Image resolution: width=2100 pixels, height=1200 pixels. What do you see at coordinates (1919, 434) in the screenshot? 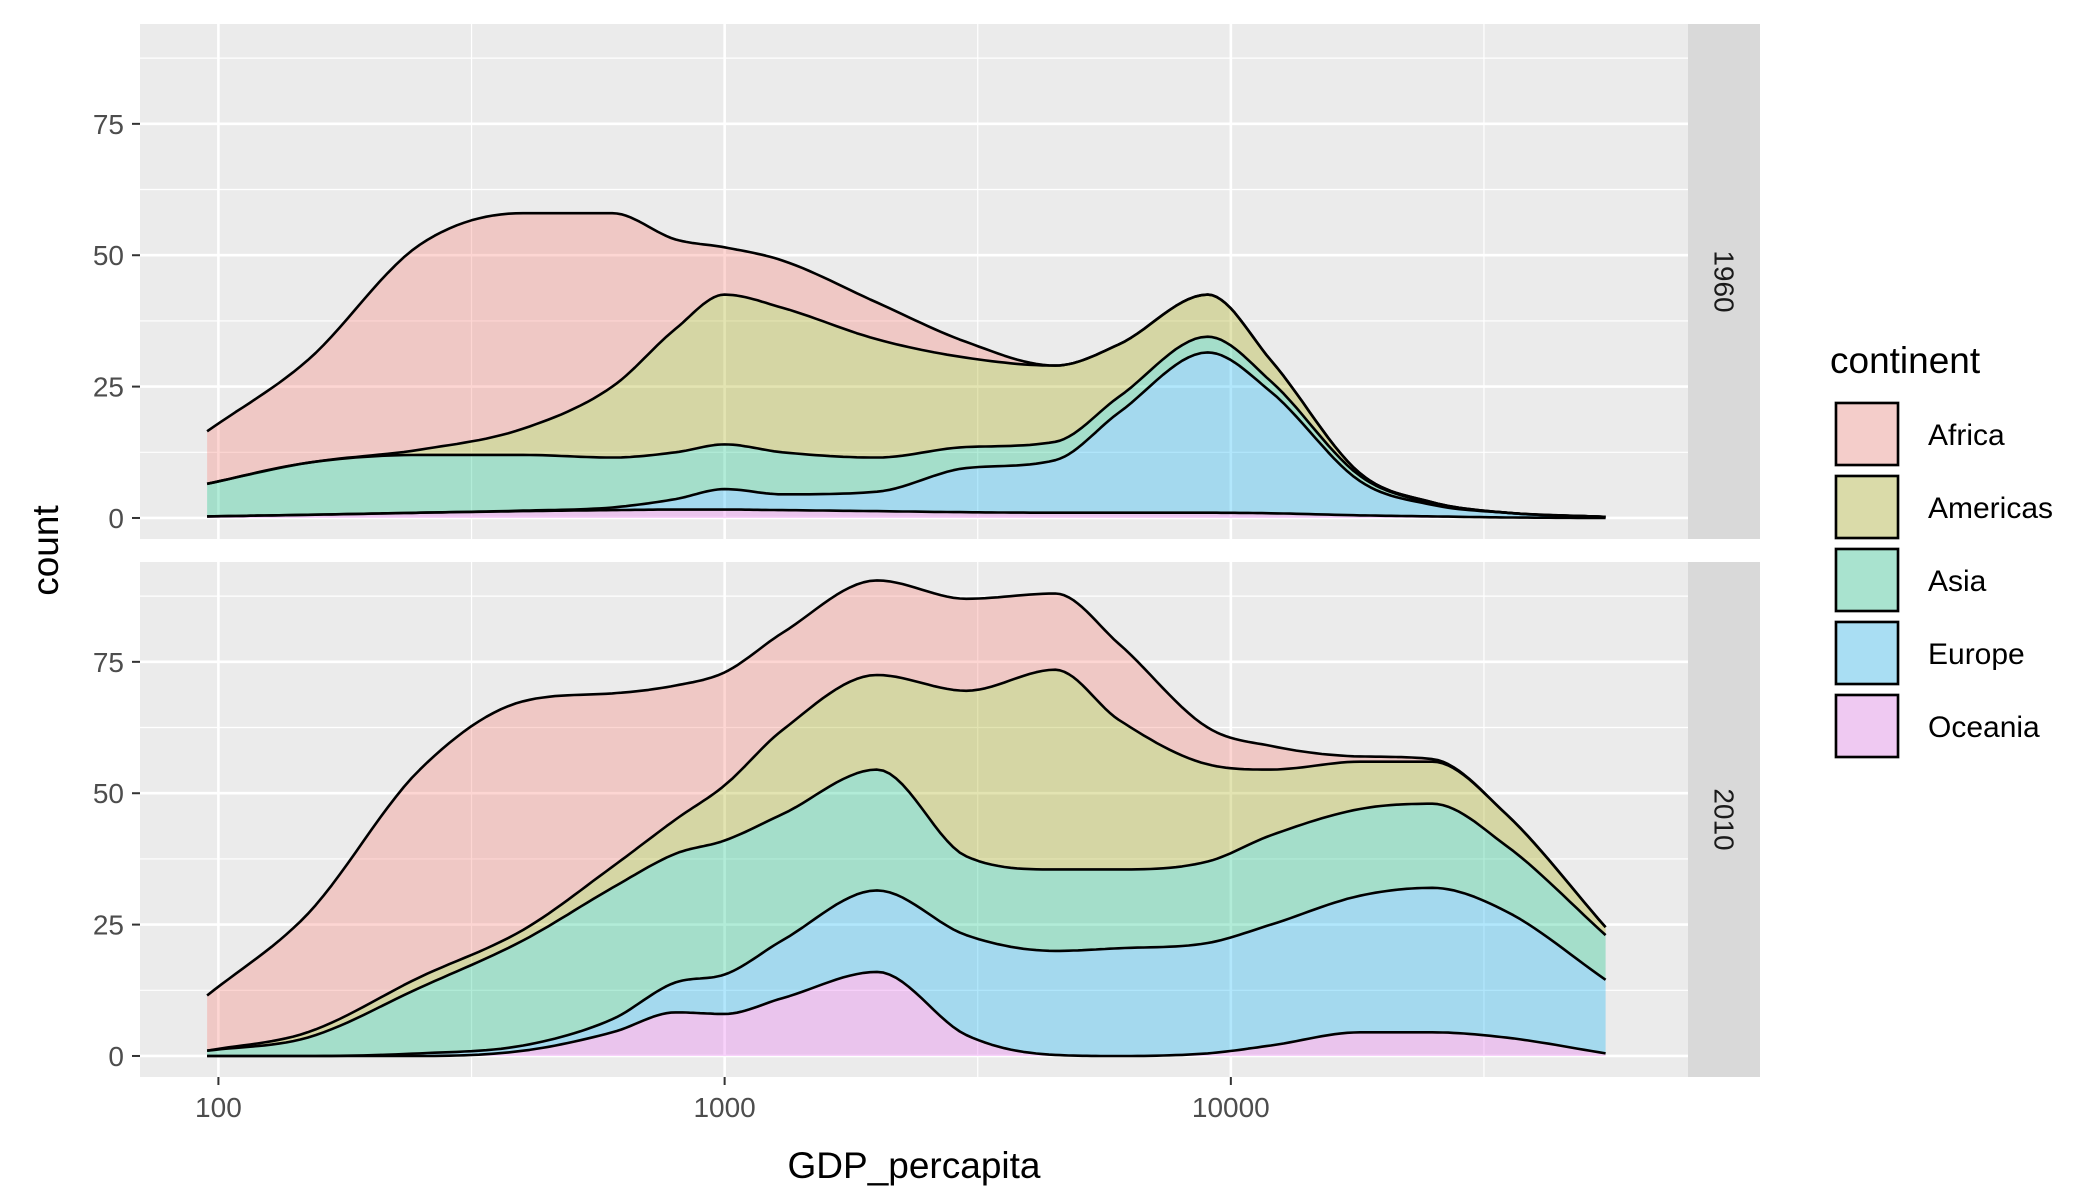
I see `legend-item-africa: Africa` at bounding box center [1919, 434].